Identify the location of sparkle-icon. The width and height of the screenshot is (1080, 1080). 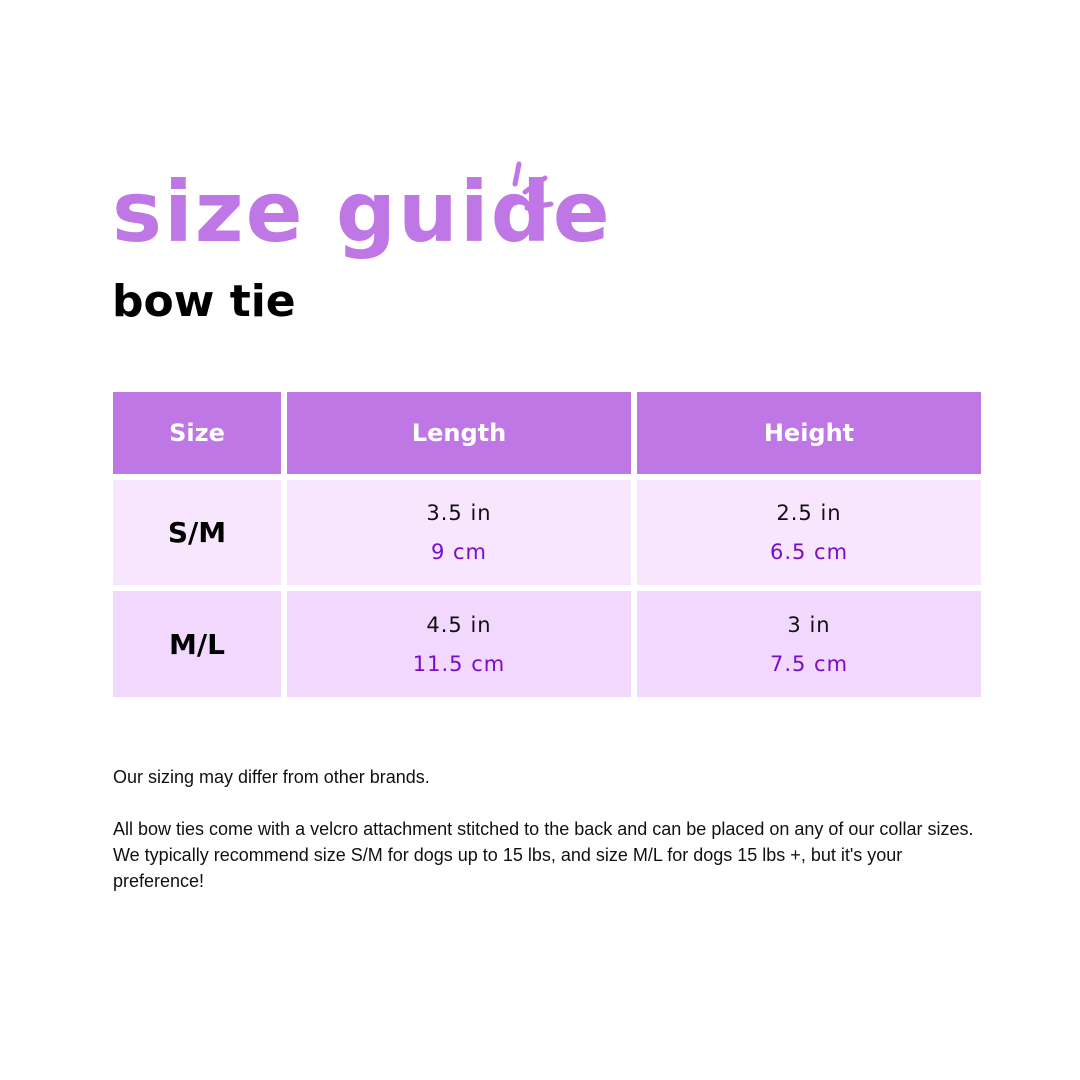
(533, 186).